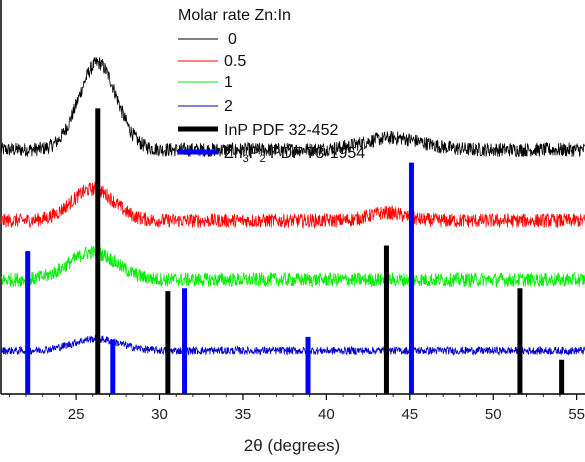 Image resolution: width=585 pixels, height=462 pixels. Describe the element at coordinates (576, 414) in the screenshot. I see `x-tick-label: 55` at that location.